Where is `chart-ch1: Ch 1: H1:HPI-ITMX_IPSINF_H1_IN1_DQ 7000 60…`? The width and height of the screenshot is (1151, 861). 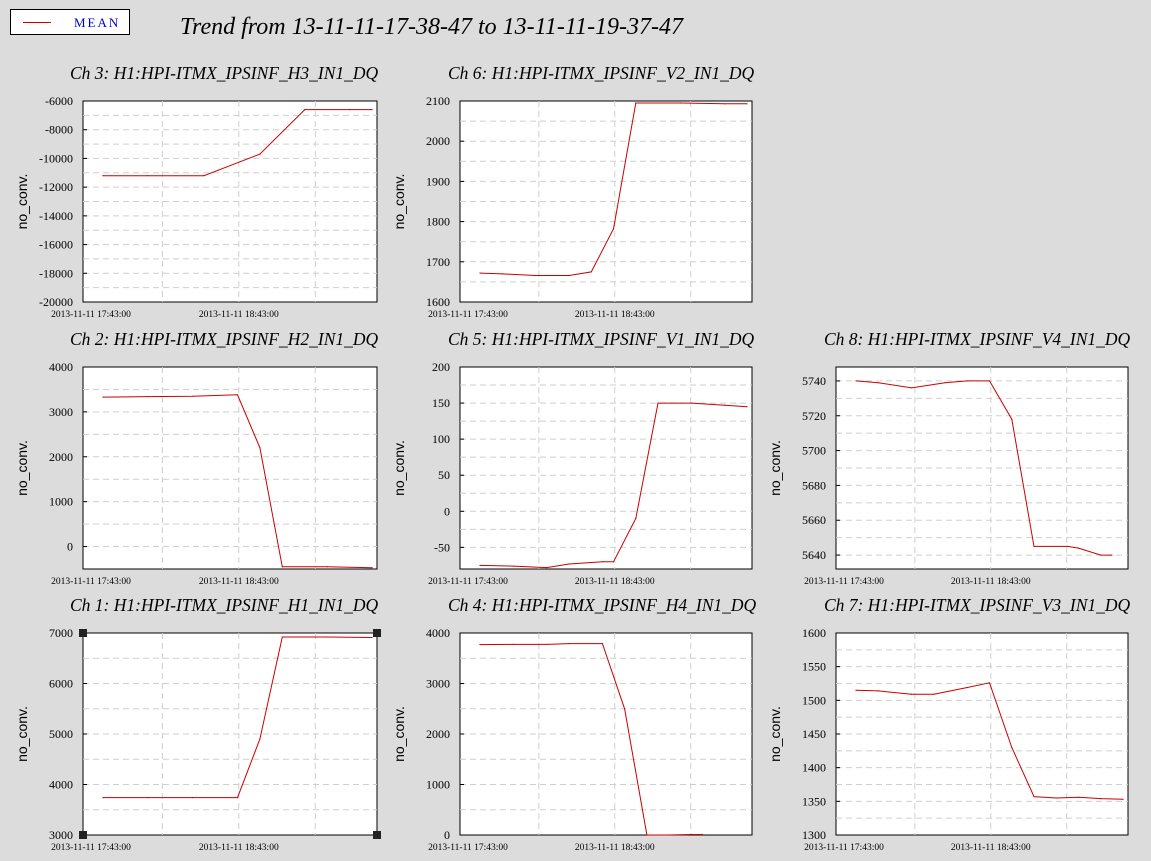 chart-ch1: Ch 1: H1:HPI-ITMX_IPSINF_H1_IN1_DQ 7000 60… is located at coordinates (197, 724).